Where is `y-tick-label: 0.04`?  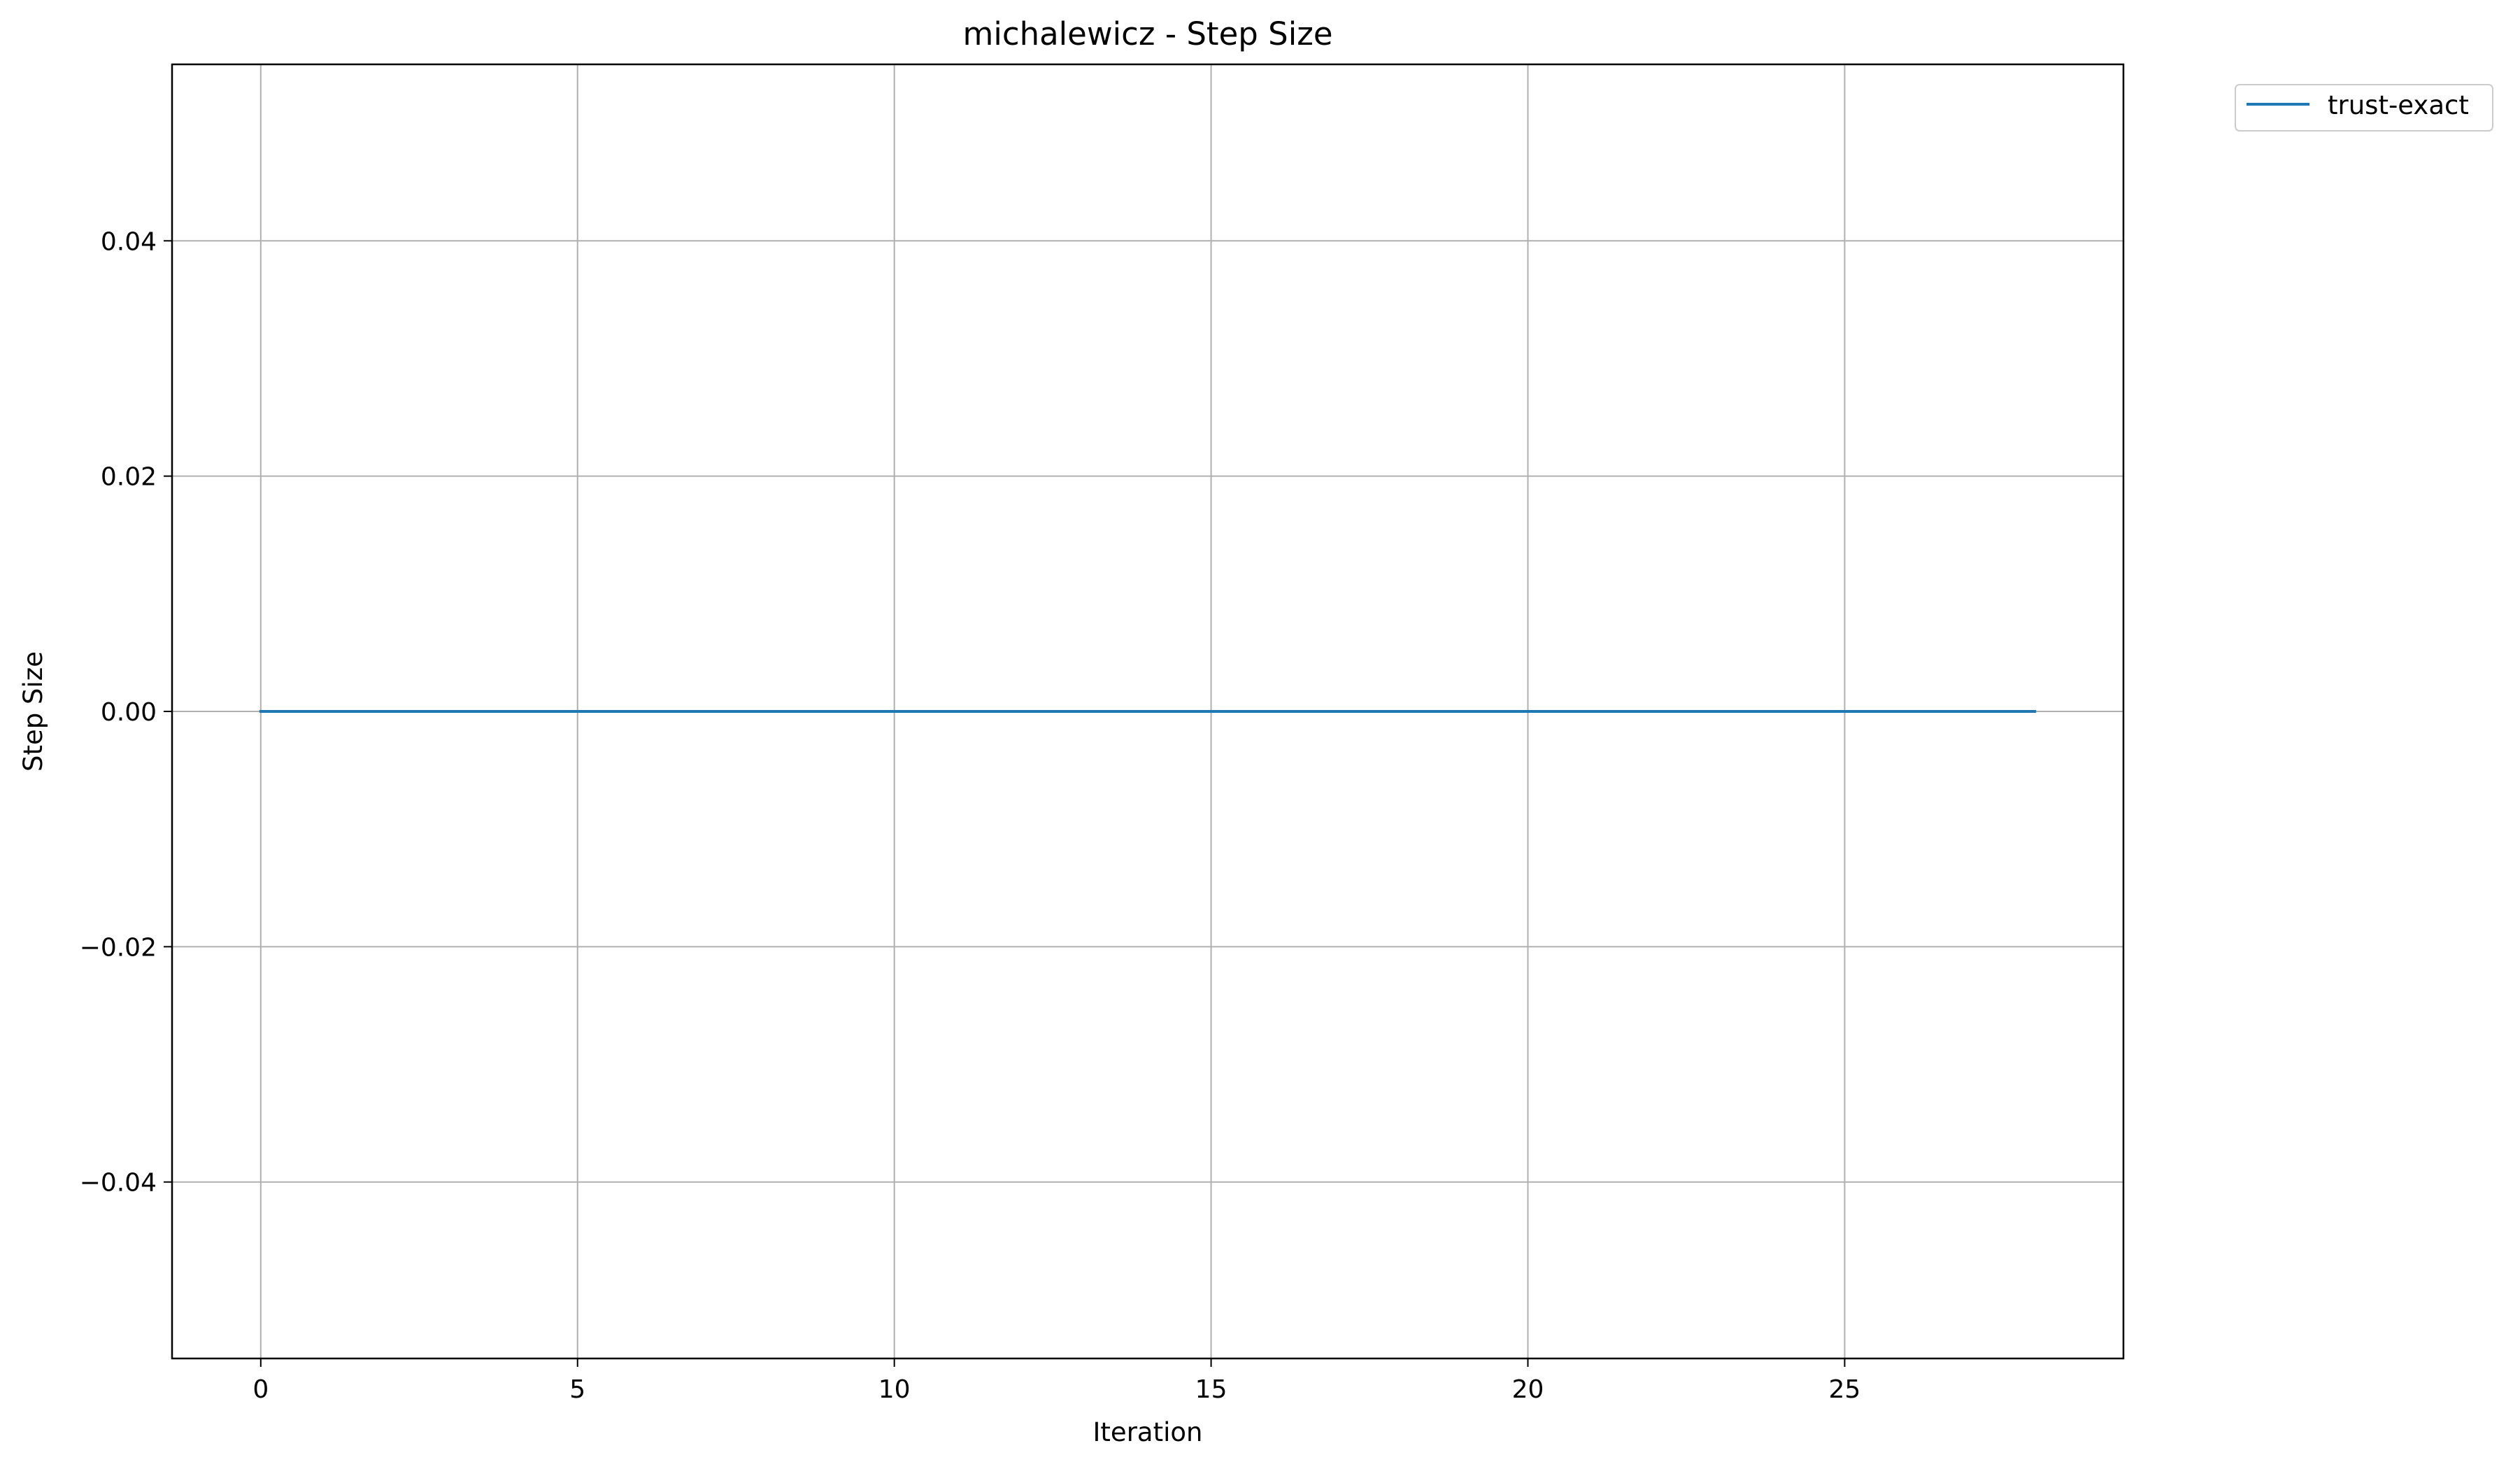
y-tick-label: 0.04 is located at coordinates (129, 241).